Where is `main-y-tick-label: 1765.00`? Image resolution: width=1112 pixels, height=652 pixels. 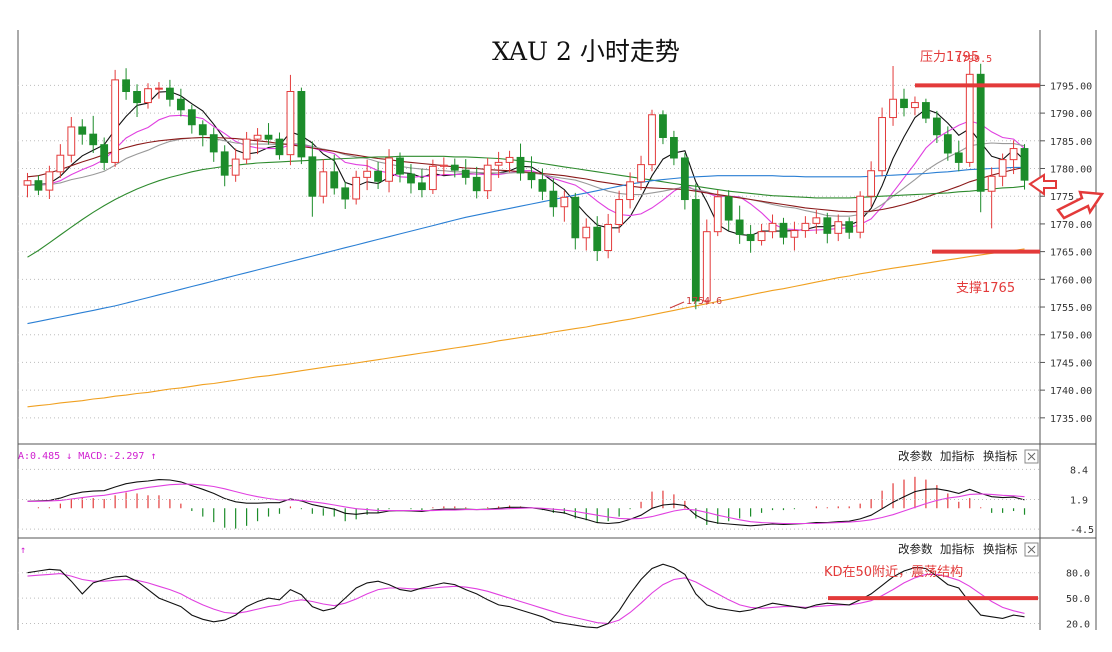 main-y-tick-label: 1765.00 is located at coordinates (1071, 253).